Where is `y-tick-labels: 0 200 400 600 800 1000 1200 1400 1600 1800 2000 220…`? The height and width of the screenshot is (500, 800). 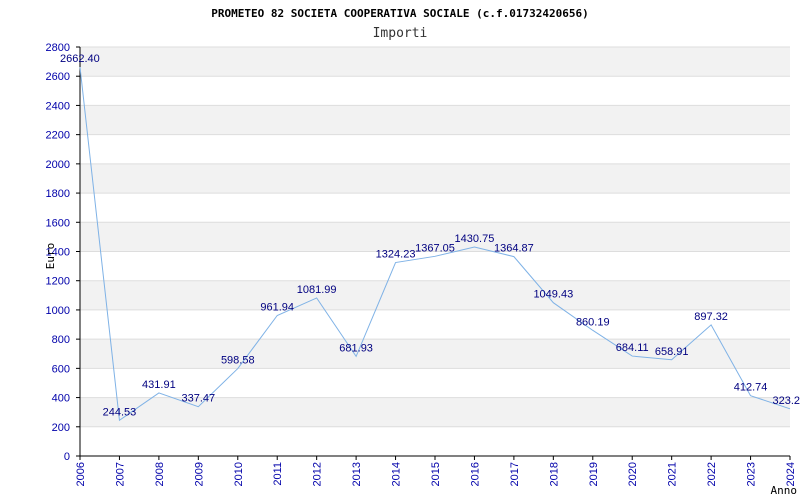
y-tick-labels: 0 200 400 600 800 1000 1200 1400 1600 1800 2000 220… is located at coordinates (58, 252).